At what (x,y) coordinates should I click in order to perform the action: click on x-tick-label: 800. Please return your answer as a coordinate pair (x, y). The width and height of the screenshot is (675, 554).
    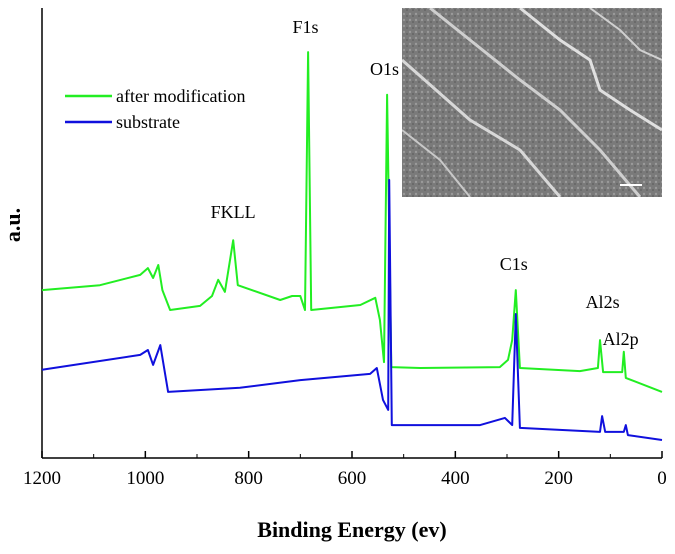
    Looking at the image, I should click on (248, 478).